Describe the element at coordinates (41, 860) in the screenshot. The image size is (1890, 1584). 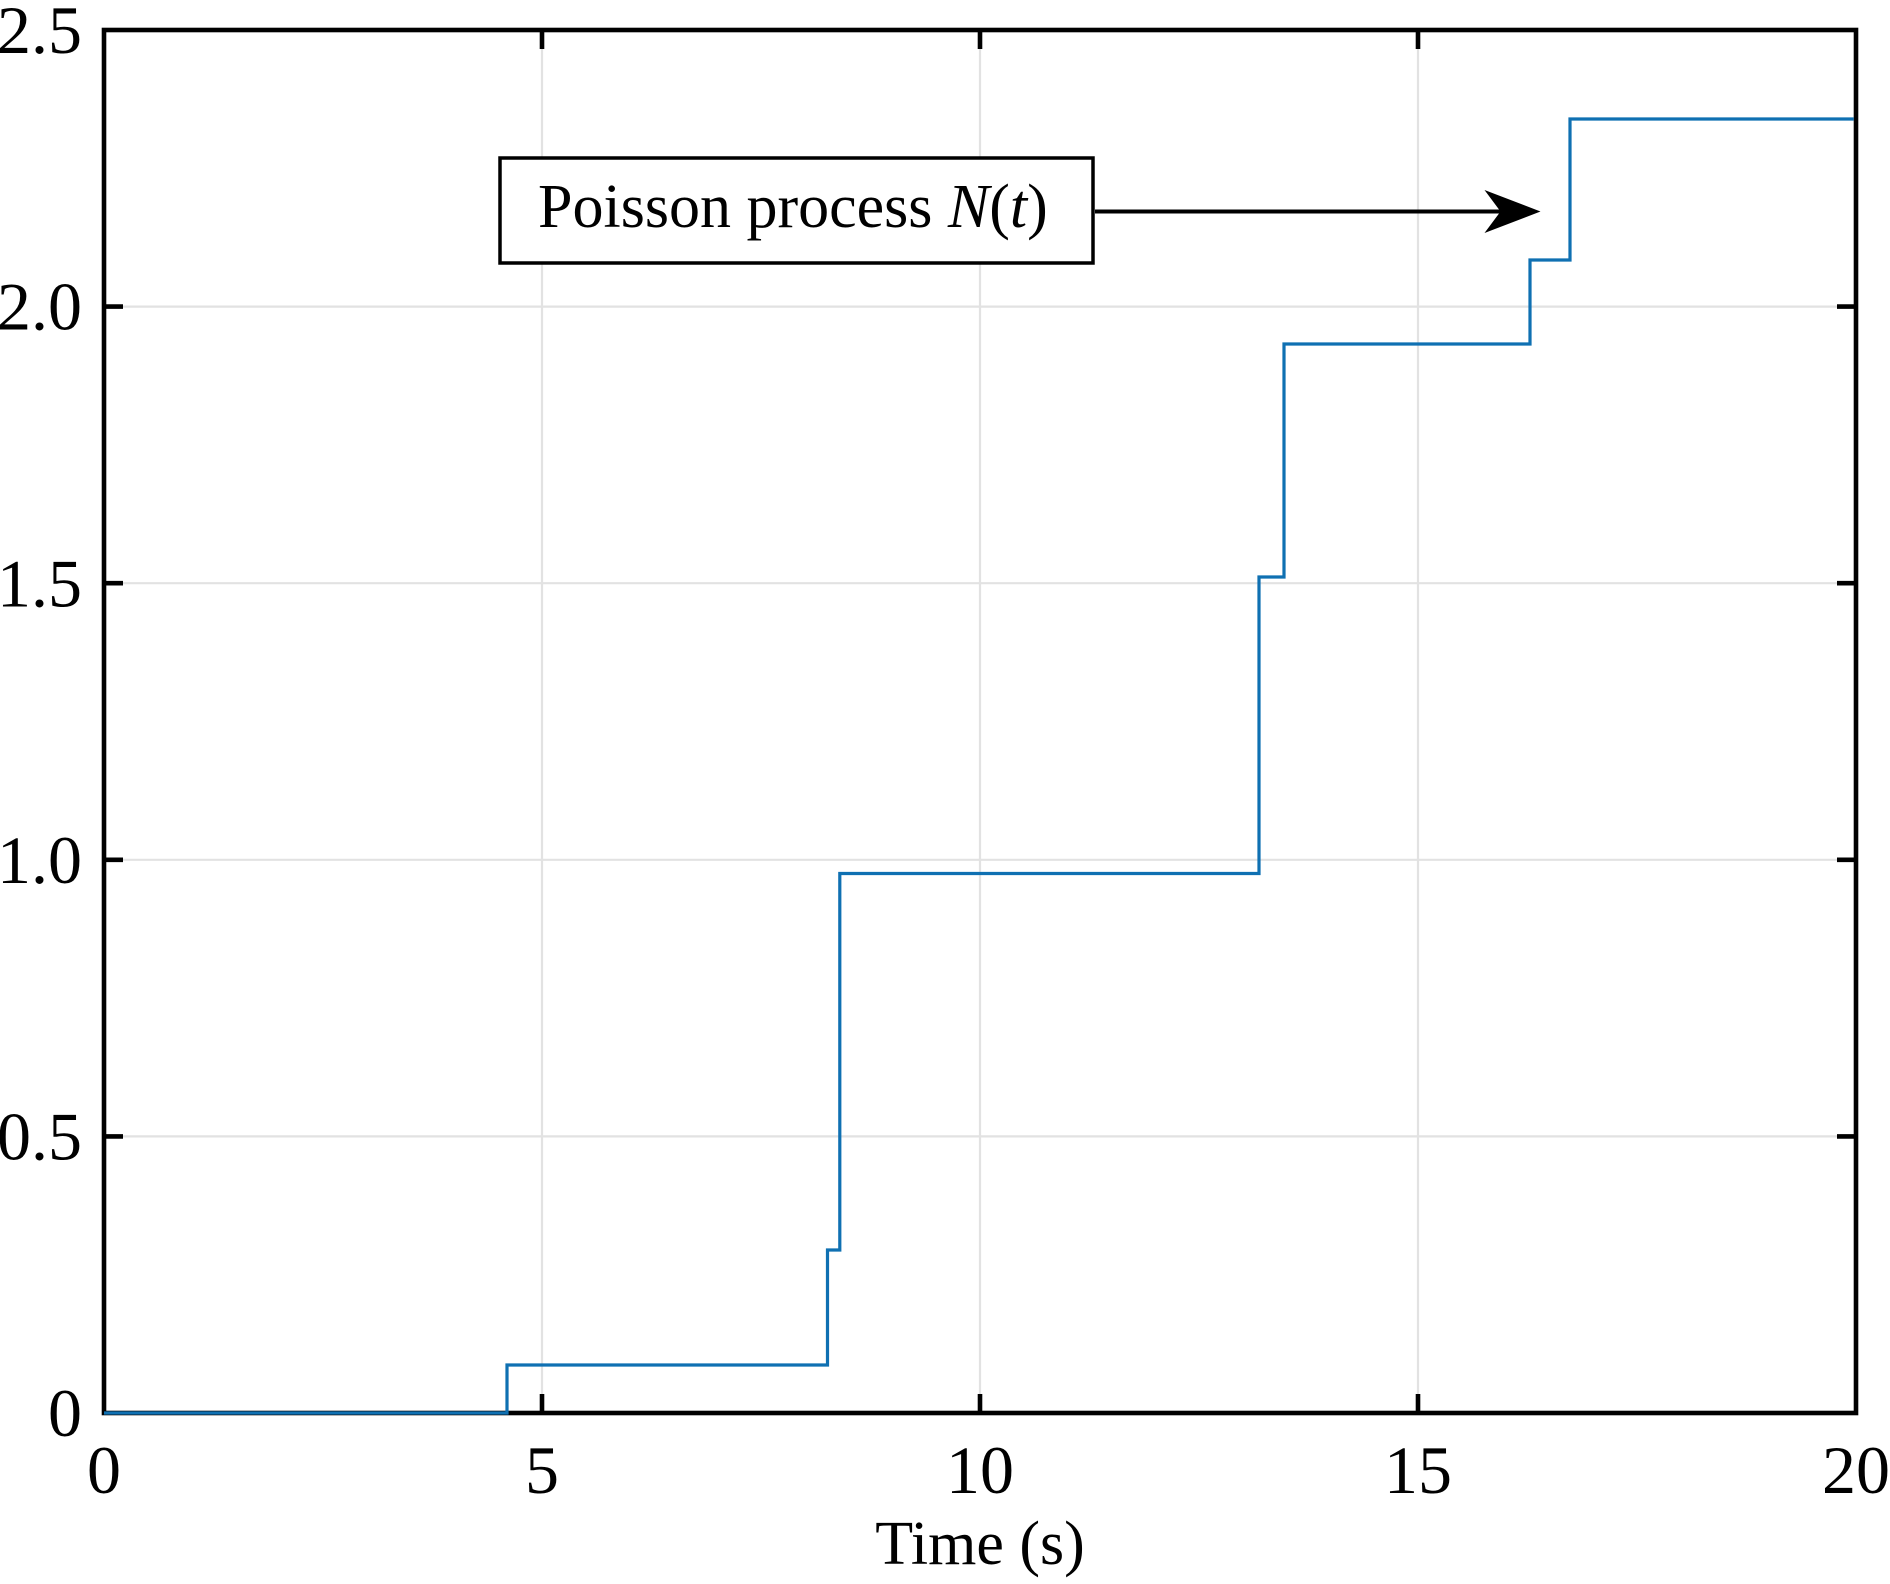
I see `svg-text: 1.0` at that location.